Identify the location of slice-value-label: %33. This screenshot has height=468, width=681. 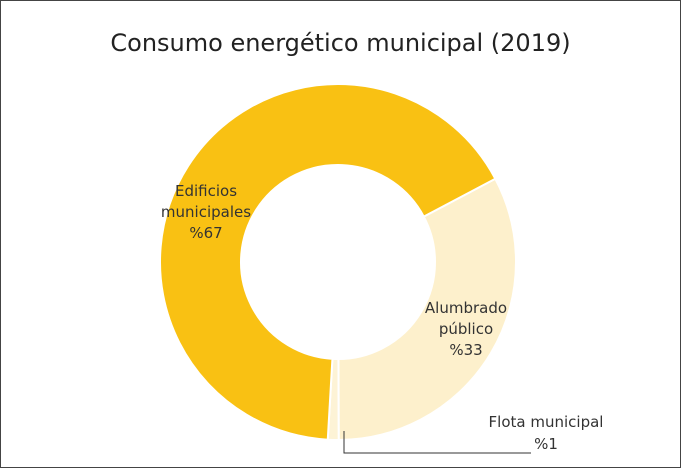
(466, 350).